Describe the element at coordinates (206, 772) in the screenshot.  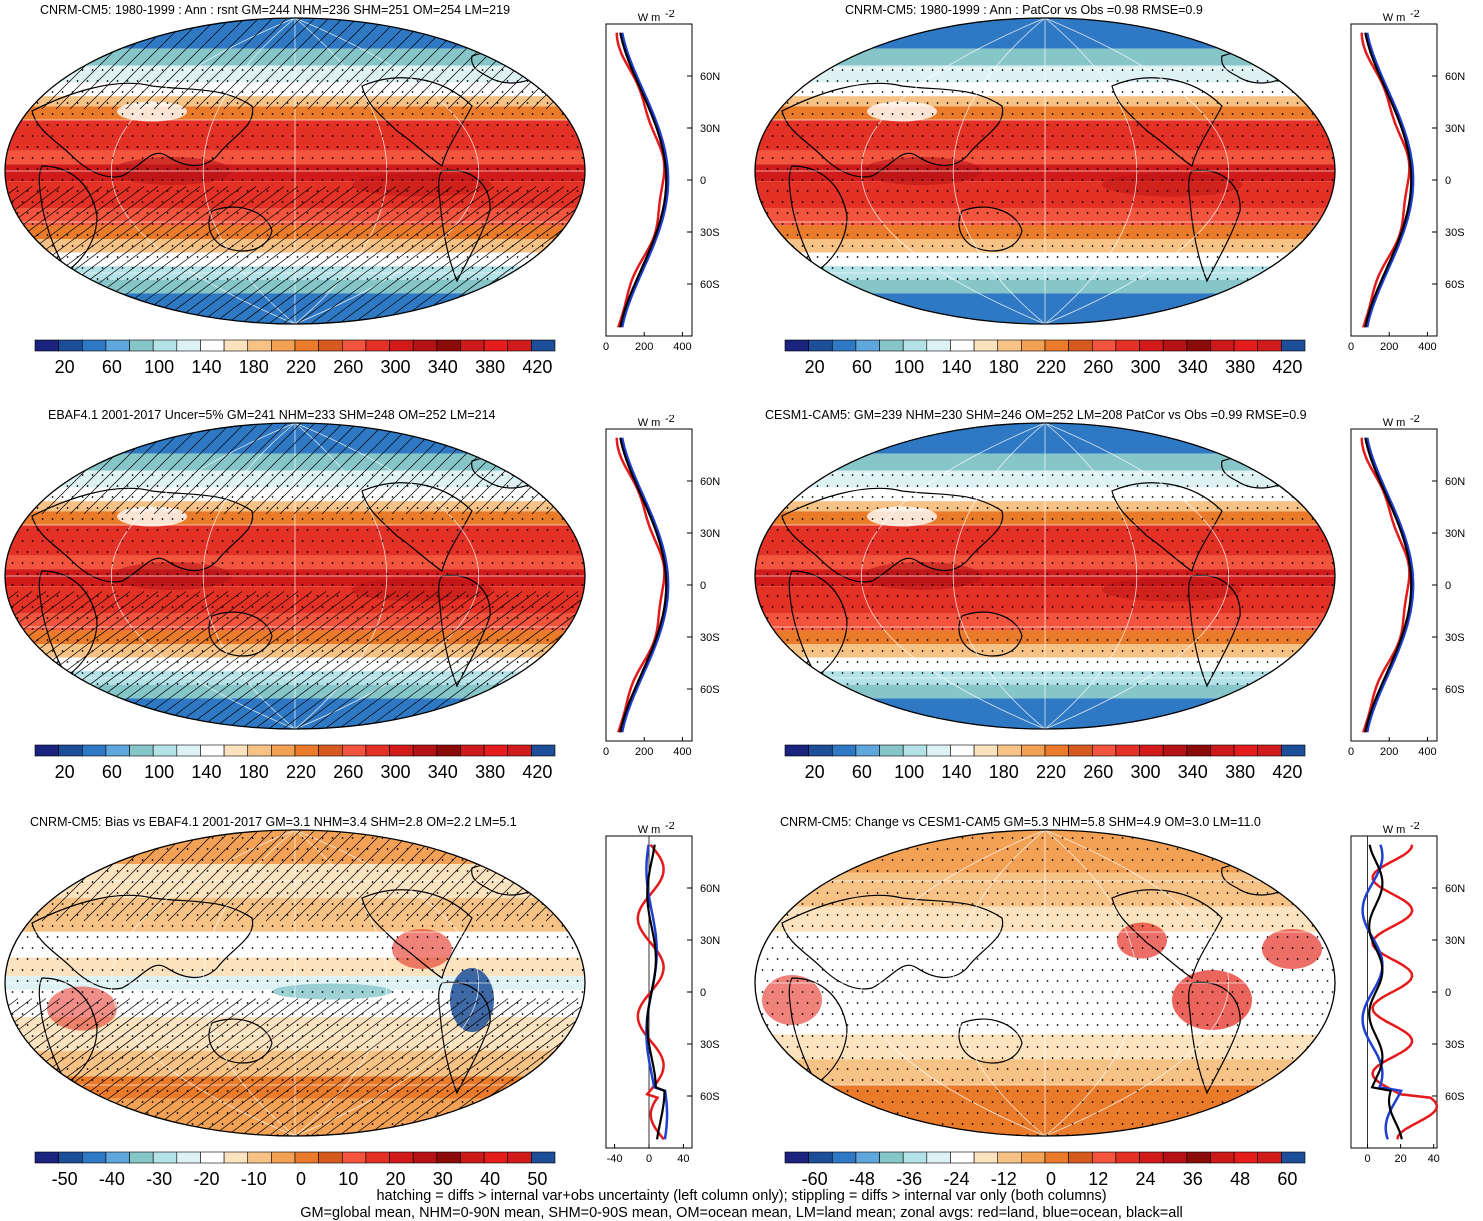
I see `colorbar-label: 140` at that location.